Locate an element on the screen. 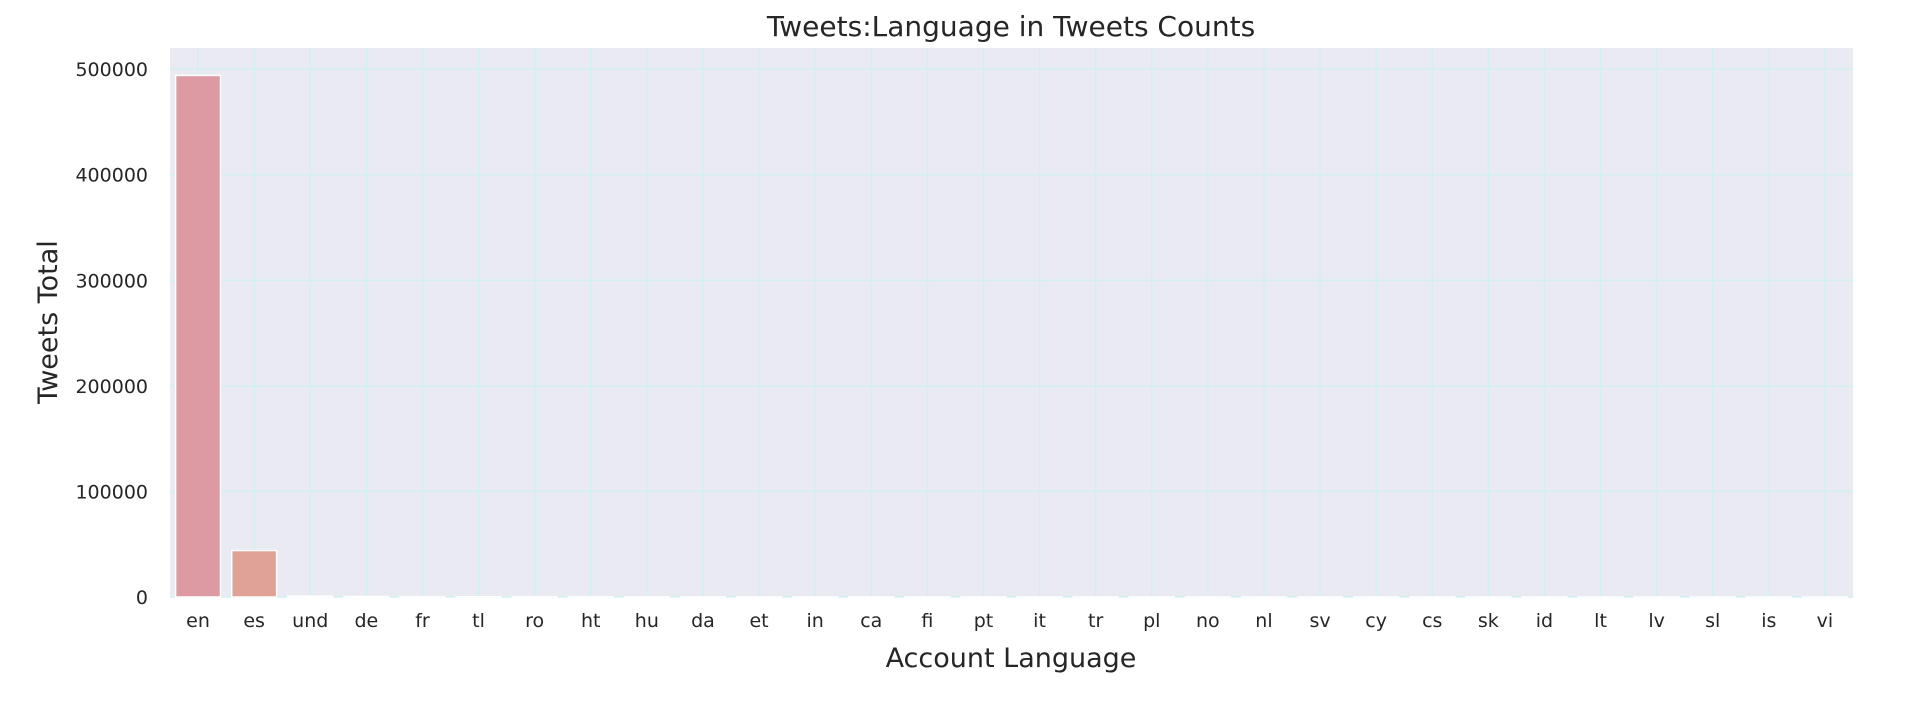 This screenshot has height=704, width=1926. bar-en is located at coordinates (198, 336).